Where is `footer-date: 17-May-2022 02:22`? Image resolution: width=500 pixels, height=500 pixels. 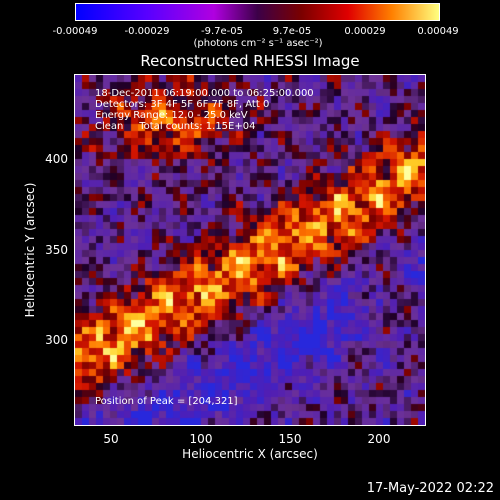
footer-date: 17-May-2022 02:22 is located at coordinates (430, 488).